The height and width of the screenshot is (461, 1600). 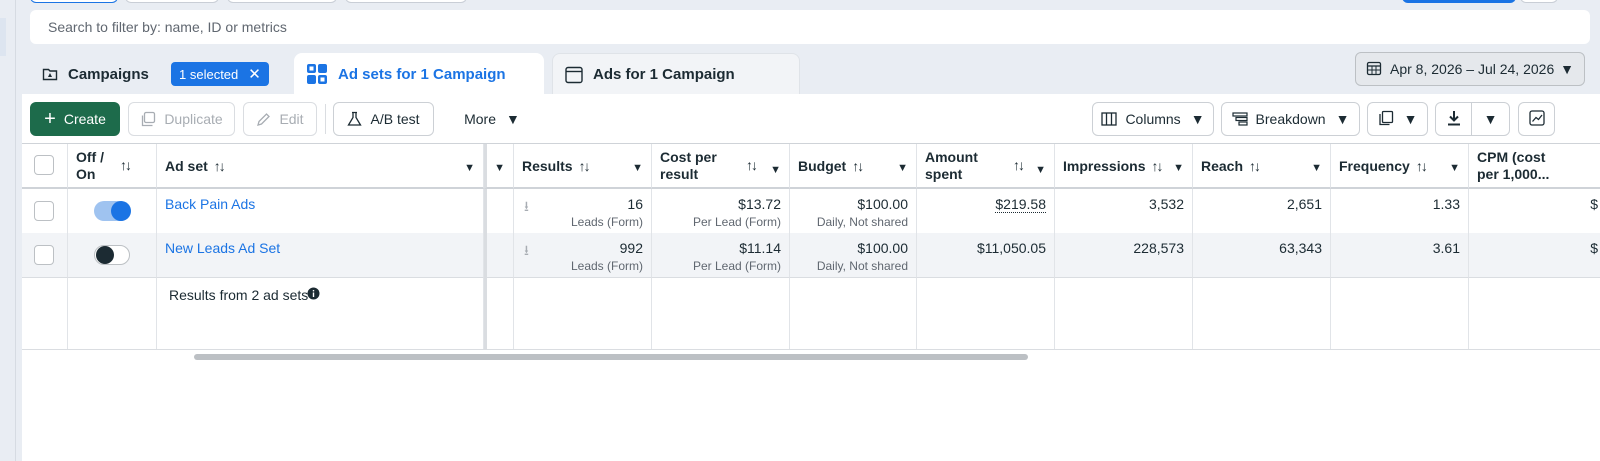 I want to click on tab-campaigns-label: Campaigns, so click(x=108, y=74).